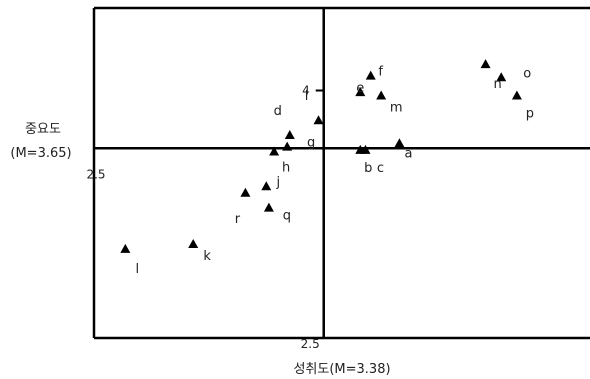 The height and width of the screenshot is (379, 590). What do you see at coordinates (396, 107) in the screenshot?
I see `point-label-m: m` at bounding box center [396, 107].